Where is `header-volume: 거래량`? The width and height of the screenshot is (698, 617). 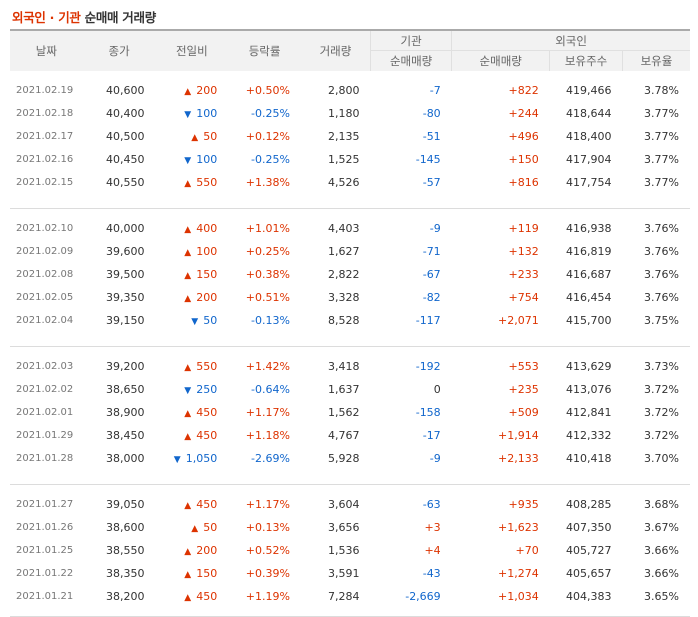 header-volume: 거래량 is located at coordinates (335, 50).